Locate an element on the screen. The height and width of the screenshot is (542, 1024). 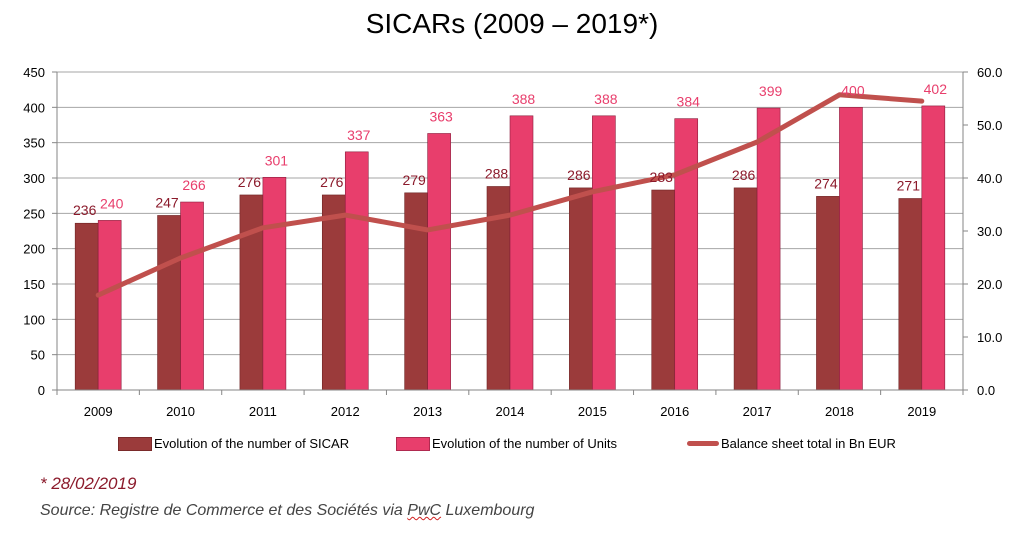
left-tick-label: 250 is located at coordinates (34, 213).